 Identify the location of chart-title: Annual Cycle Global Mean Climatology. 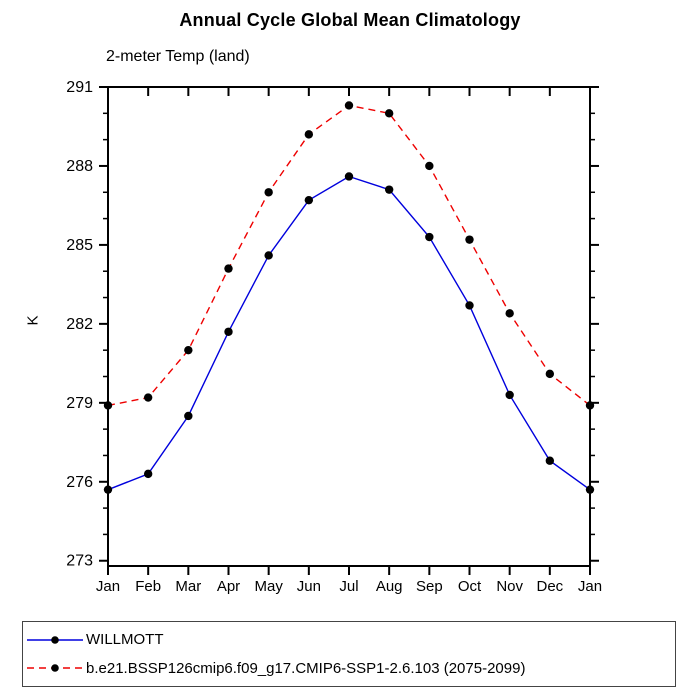
(350, 20).